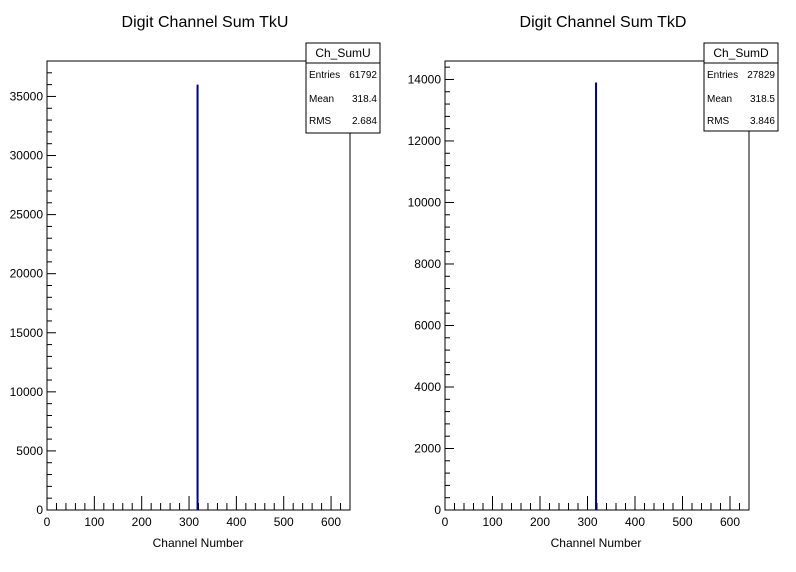 This screenshot has width=796, height=572. What do you see at coordinates (427, 264) in the screenshot?
I see `y-tick-label: 8000` at bounding box center [427, 264].